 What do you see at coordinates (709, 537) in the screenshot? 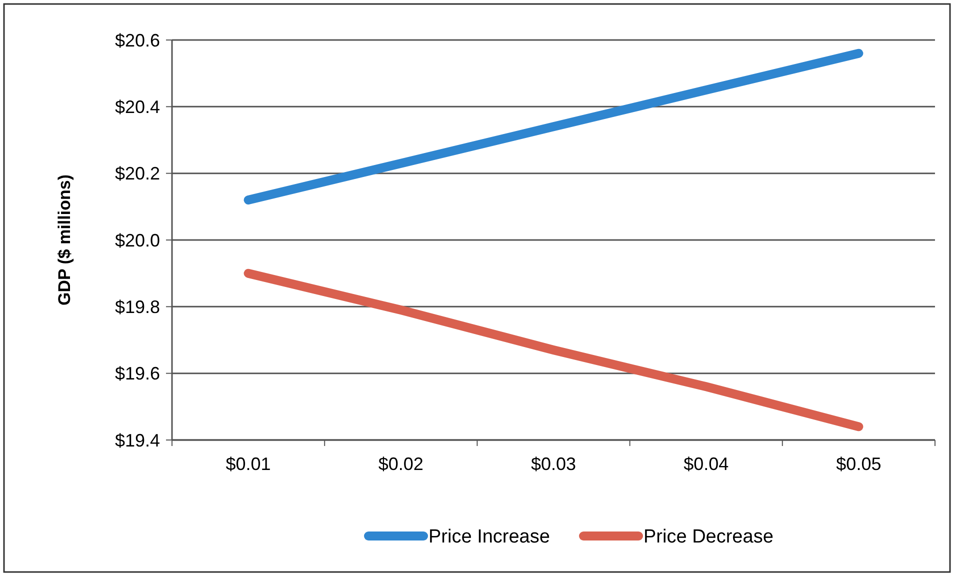
I see `legend-label: Price Decrease` at bounding box center [709, 537].